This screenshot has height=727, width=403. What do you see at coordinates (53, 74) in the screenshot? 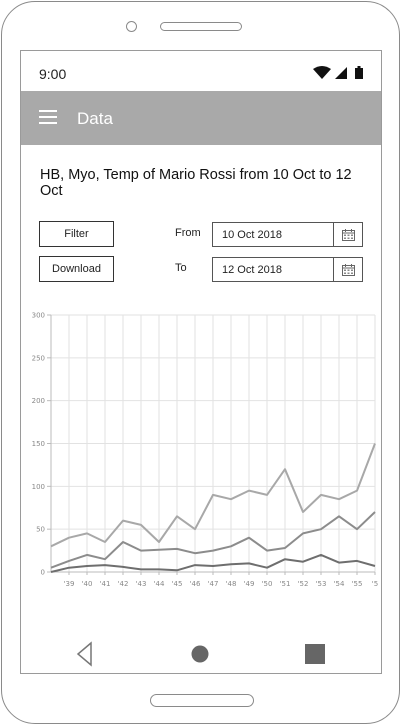
I see `status-time: 9:00` at bounding box center [53, 74].